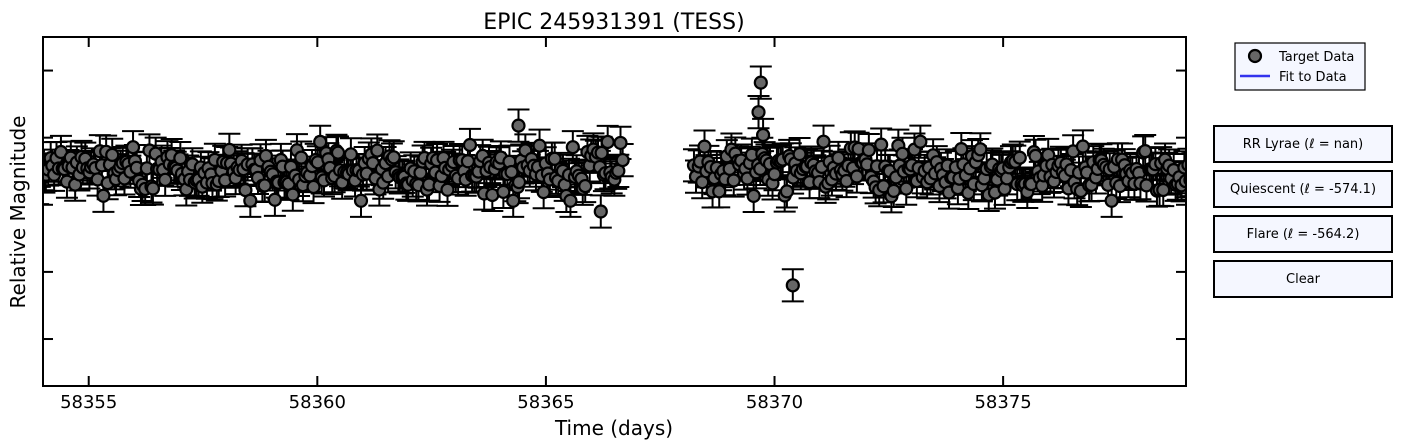 This screenshot has width=1402, height=448. Describe the element at coordinates (1303, 279) in the screenshot. I see `clear-button: Clear` at that location.